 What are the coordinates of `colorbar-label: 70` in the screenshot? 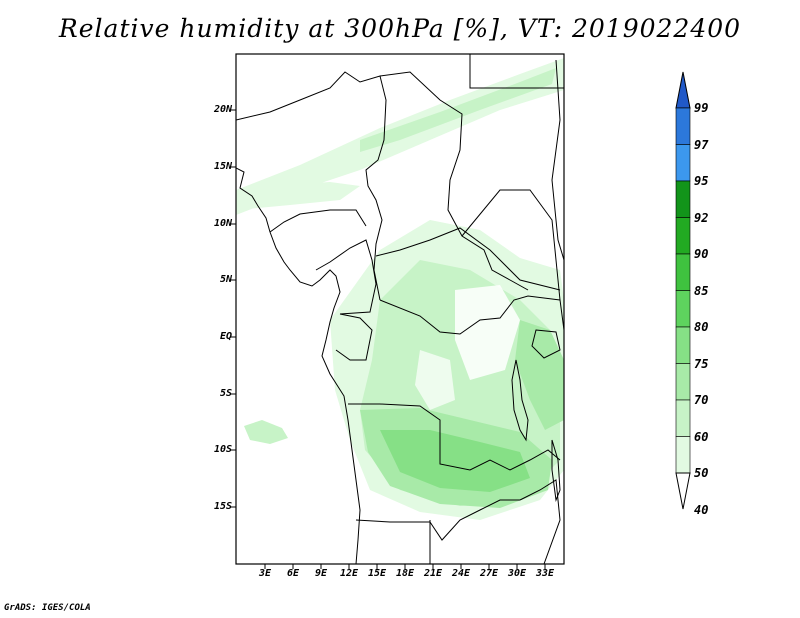 It's located at (701, 400).